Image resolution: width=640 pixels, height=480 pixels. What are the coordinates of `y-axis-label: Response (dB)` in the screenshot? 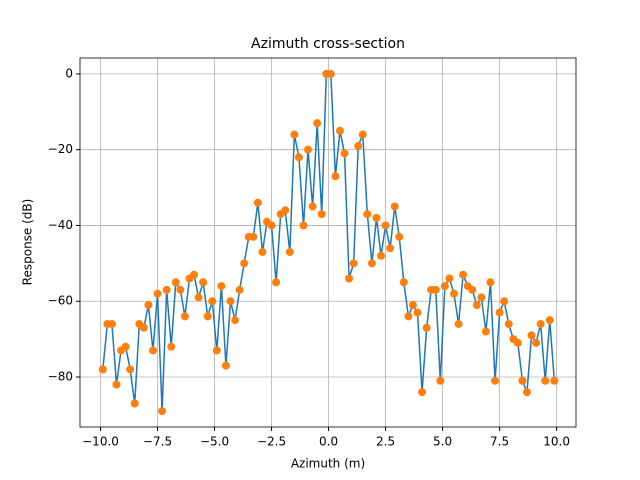 It's located at (28, 242).